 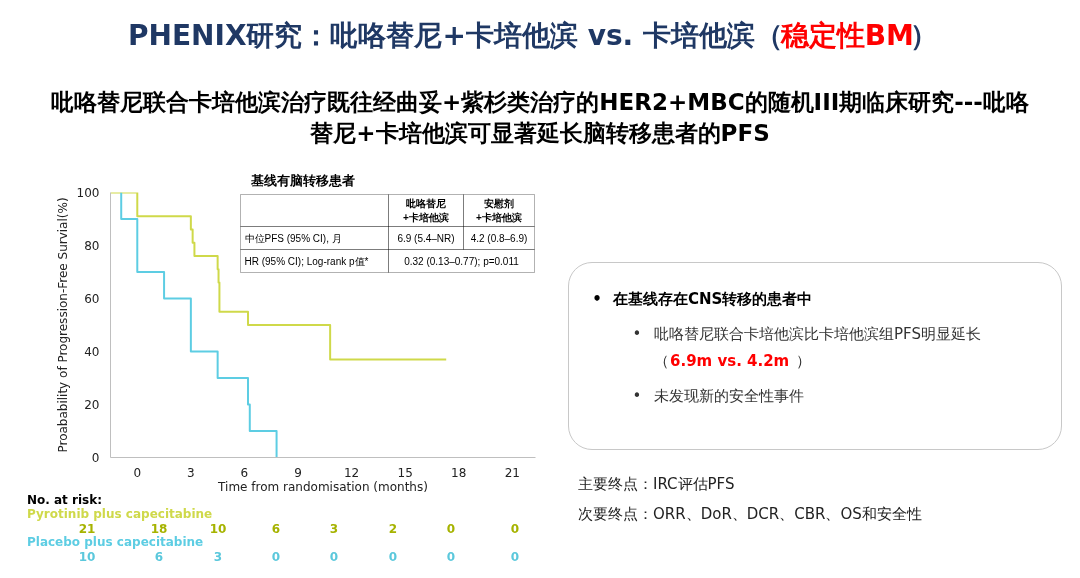 I want to click on x-tick-label: 21, so click(x=512, y=472).